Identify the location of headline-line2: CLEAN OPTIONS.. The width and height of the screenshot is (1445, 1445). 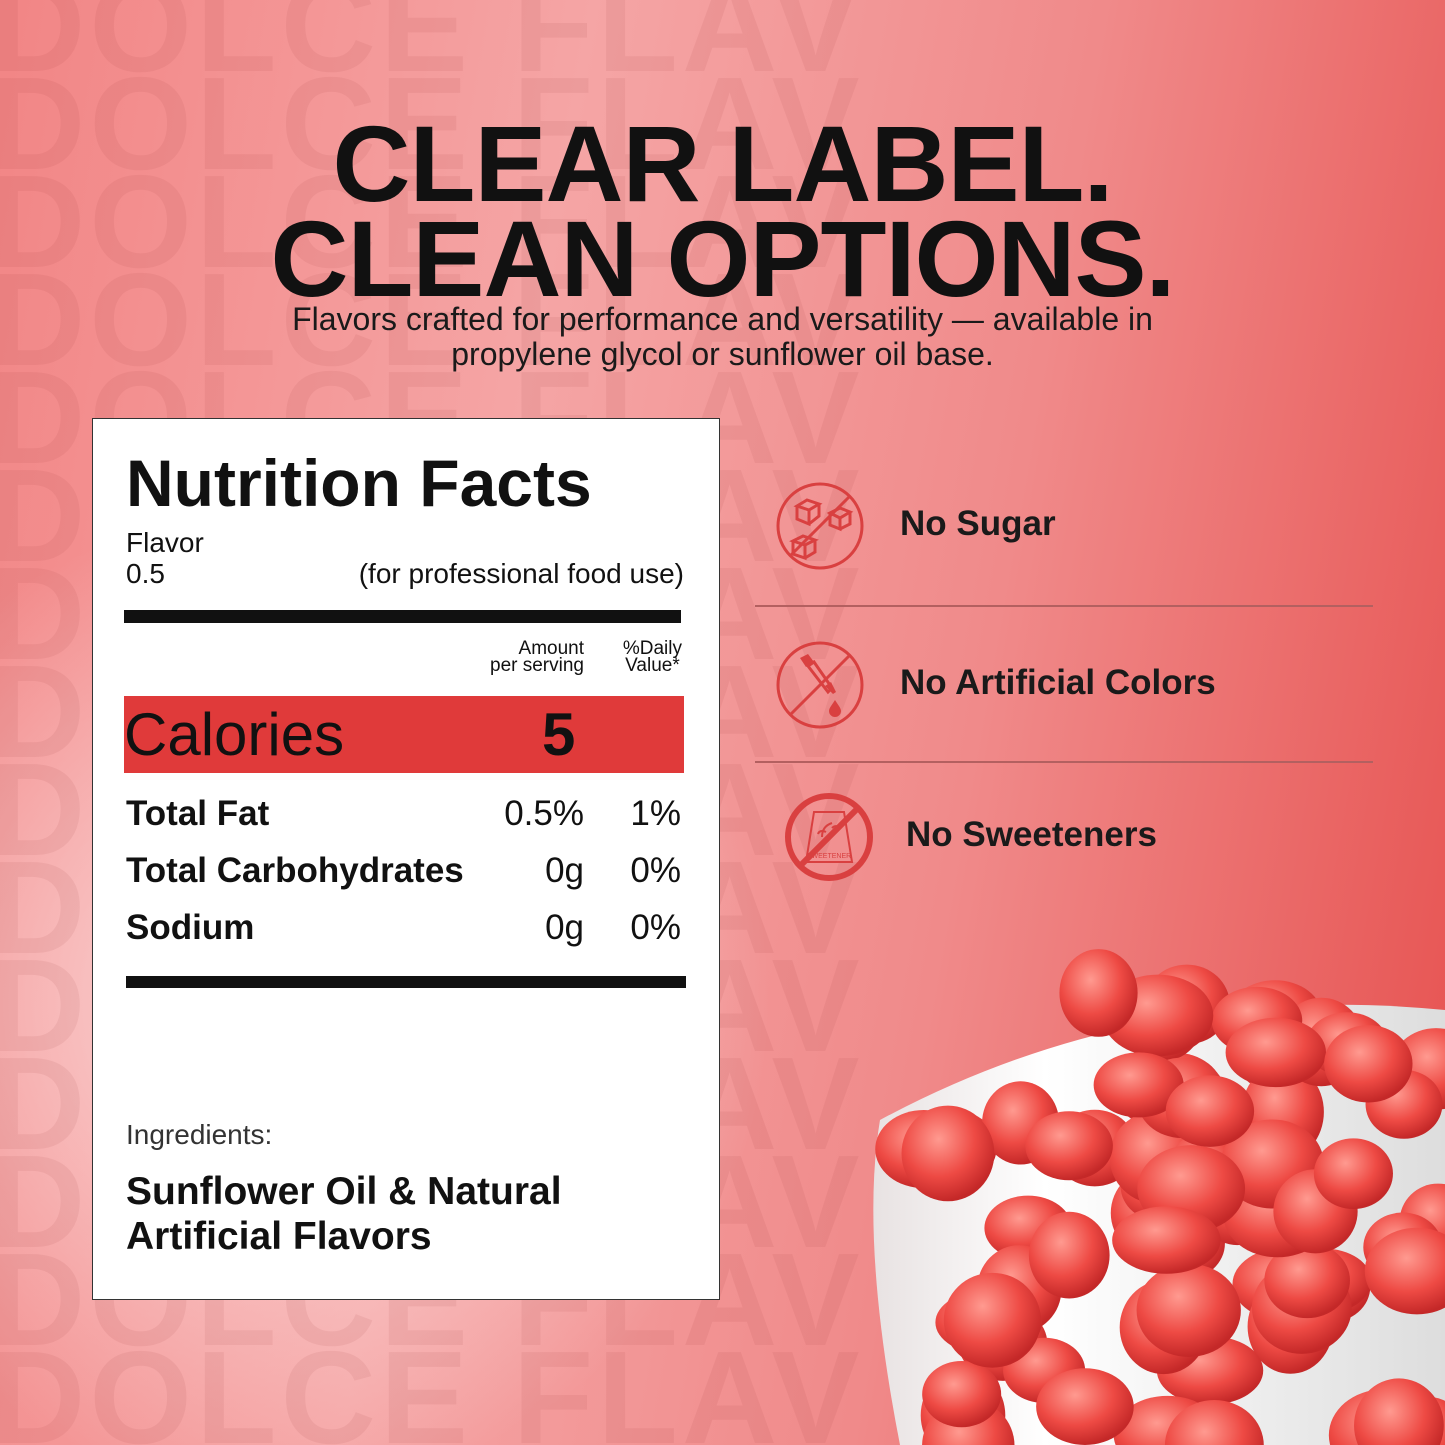
(722, 258).